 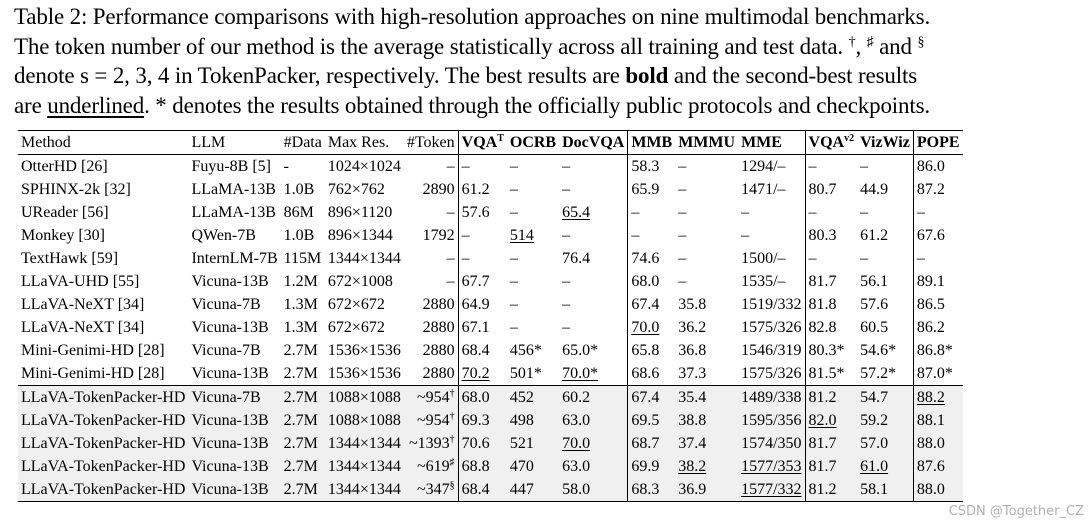 What do you see at coordinates (763, 281) in the screenshot?
I see `table-cell: 1535/–` at bounding box center [763, 281].